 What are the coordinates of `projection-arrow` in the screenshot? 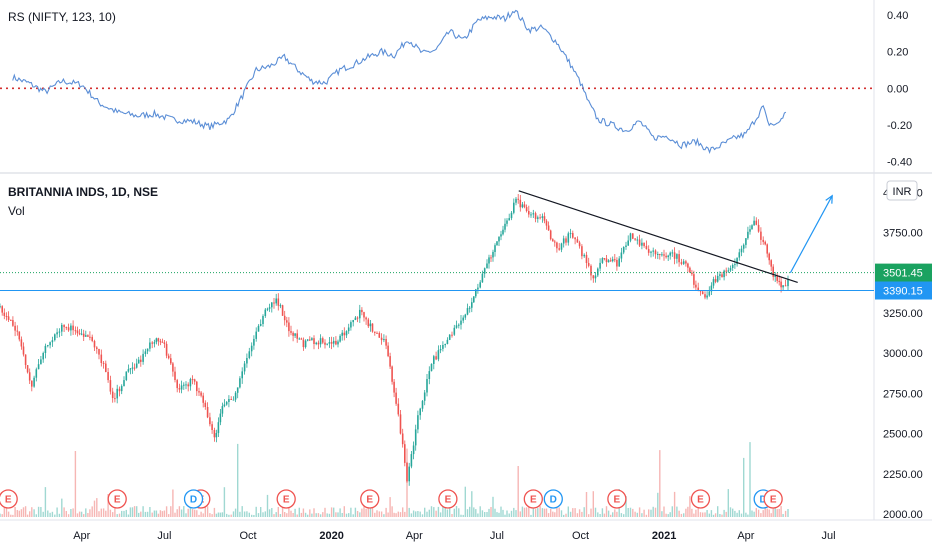 It's located at (811, 234).